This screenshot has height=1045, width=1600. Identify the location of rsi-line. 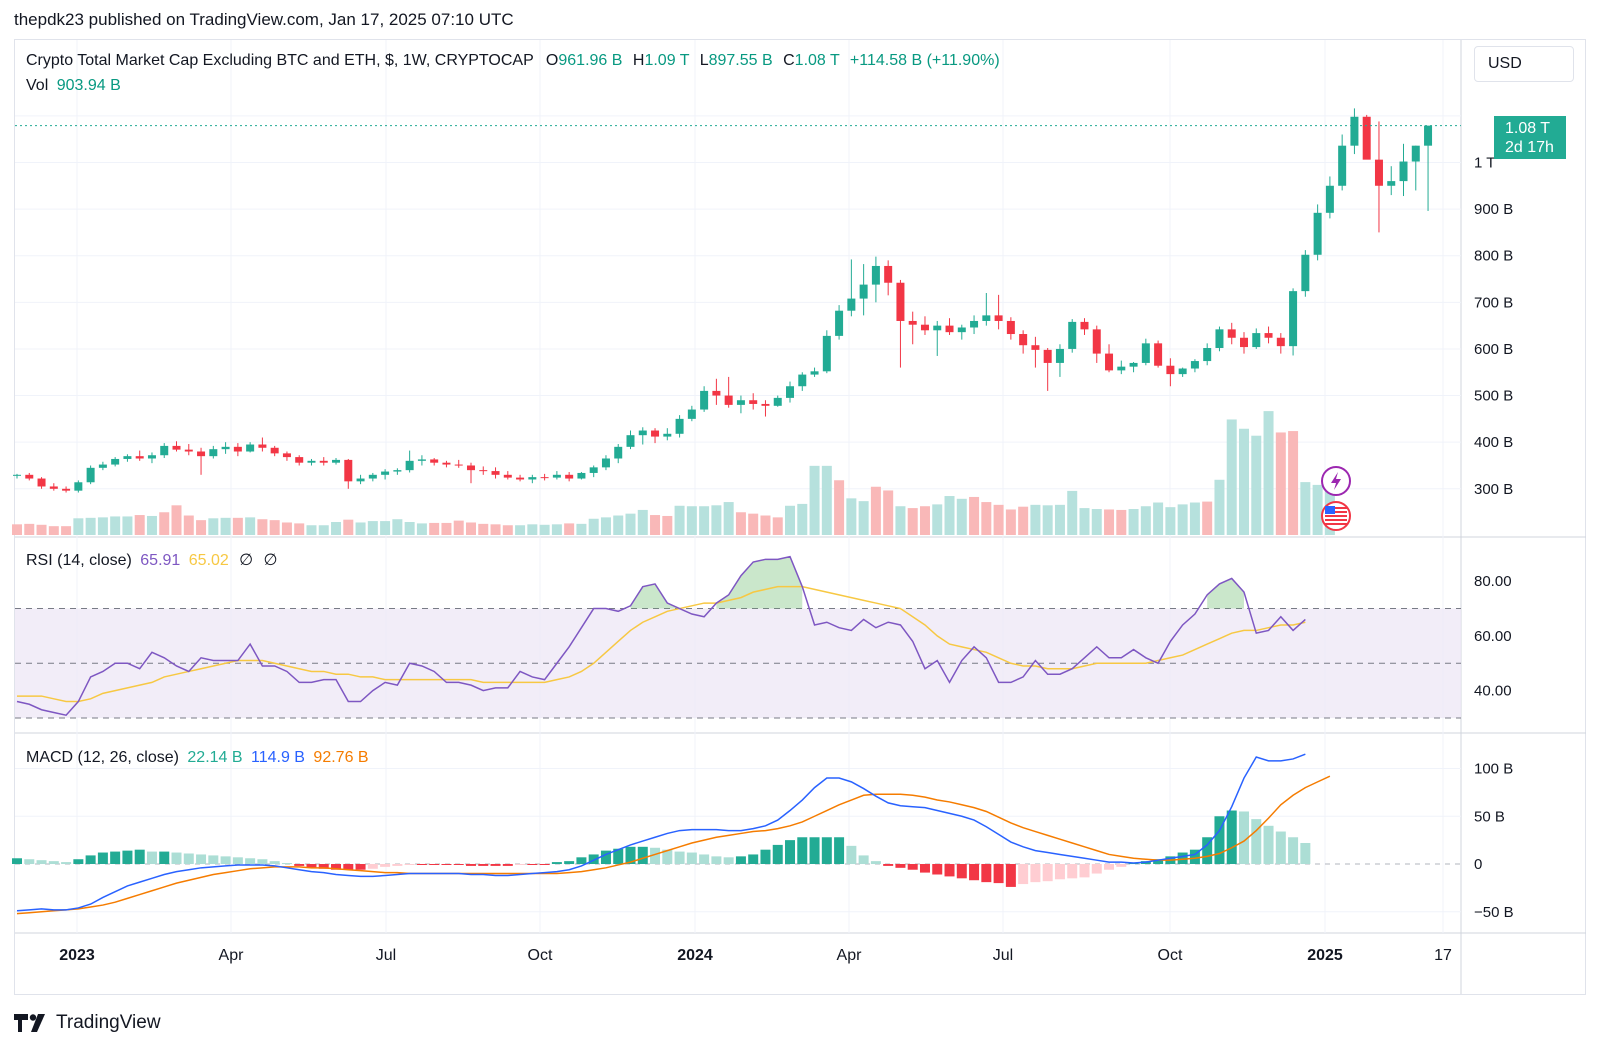
(661, 636).